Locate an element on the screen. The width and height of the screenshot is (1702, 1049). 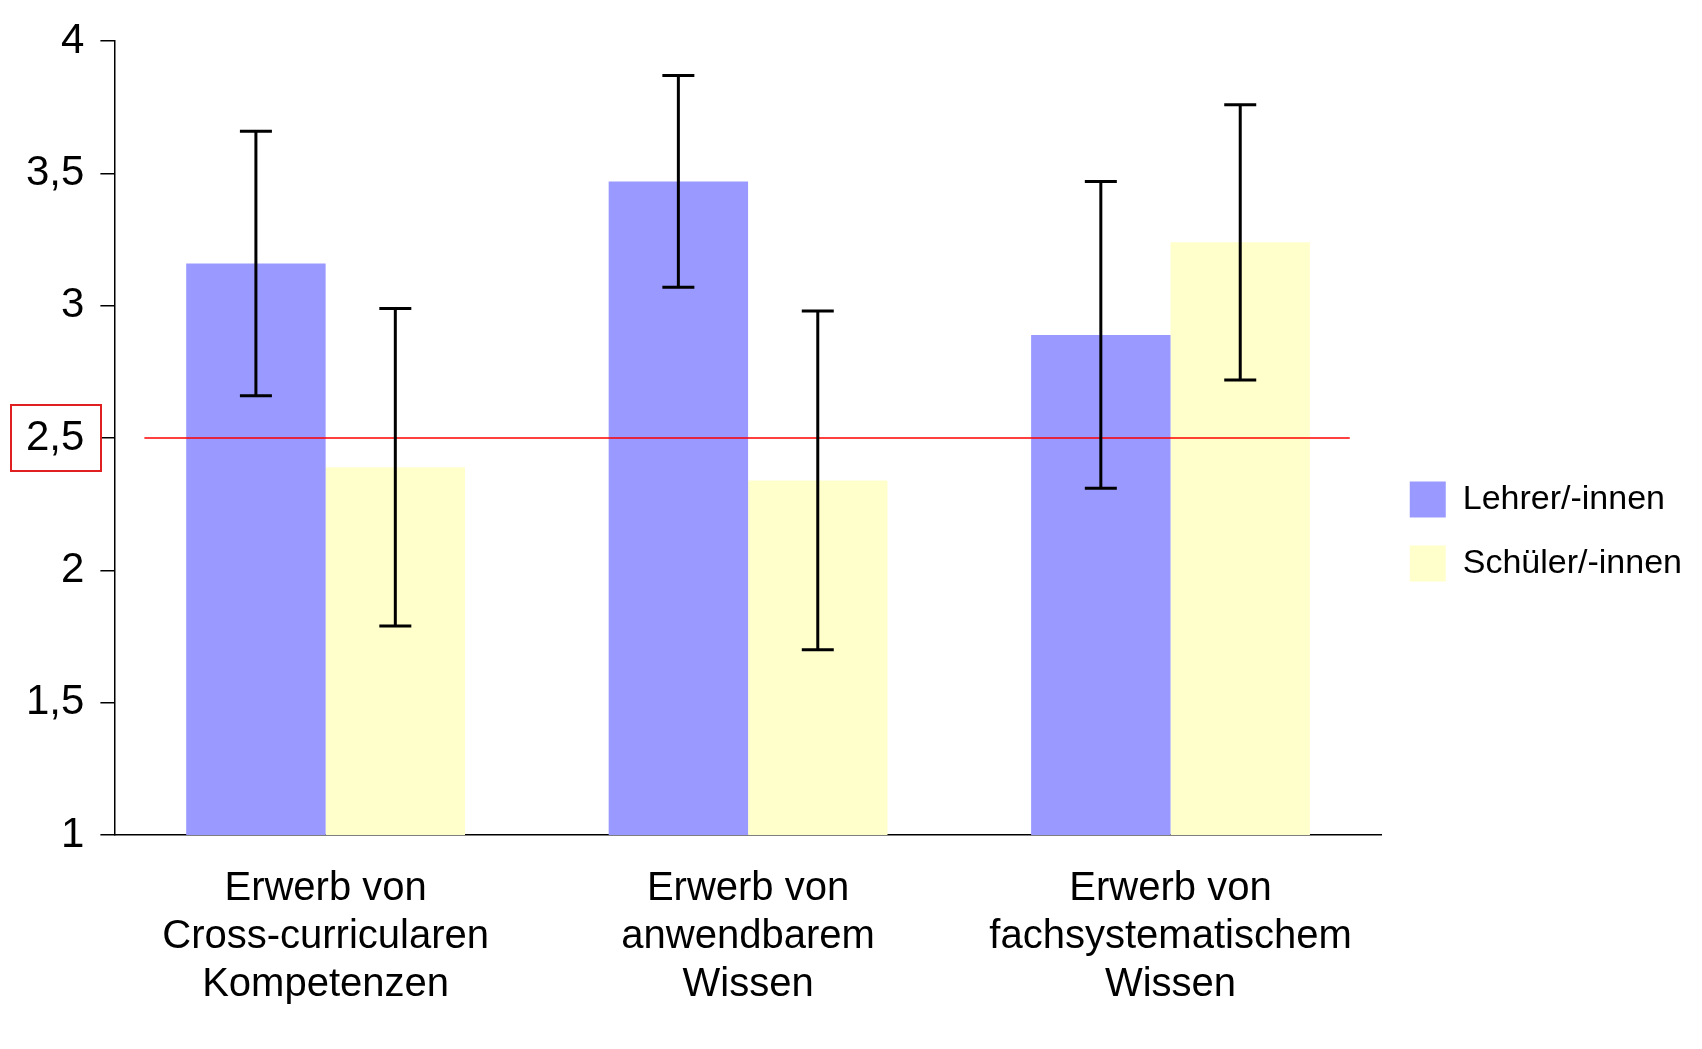
y-tick-label: 2,5 is located at coordinates (55, 435).